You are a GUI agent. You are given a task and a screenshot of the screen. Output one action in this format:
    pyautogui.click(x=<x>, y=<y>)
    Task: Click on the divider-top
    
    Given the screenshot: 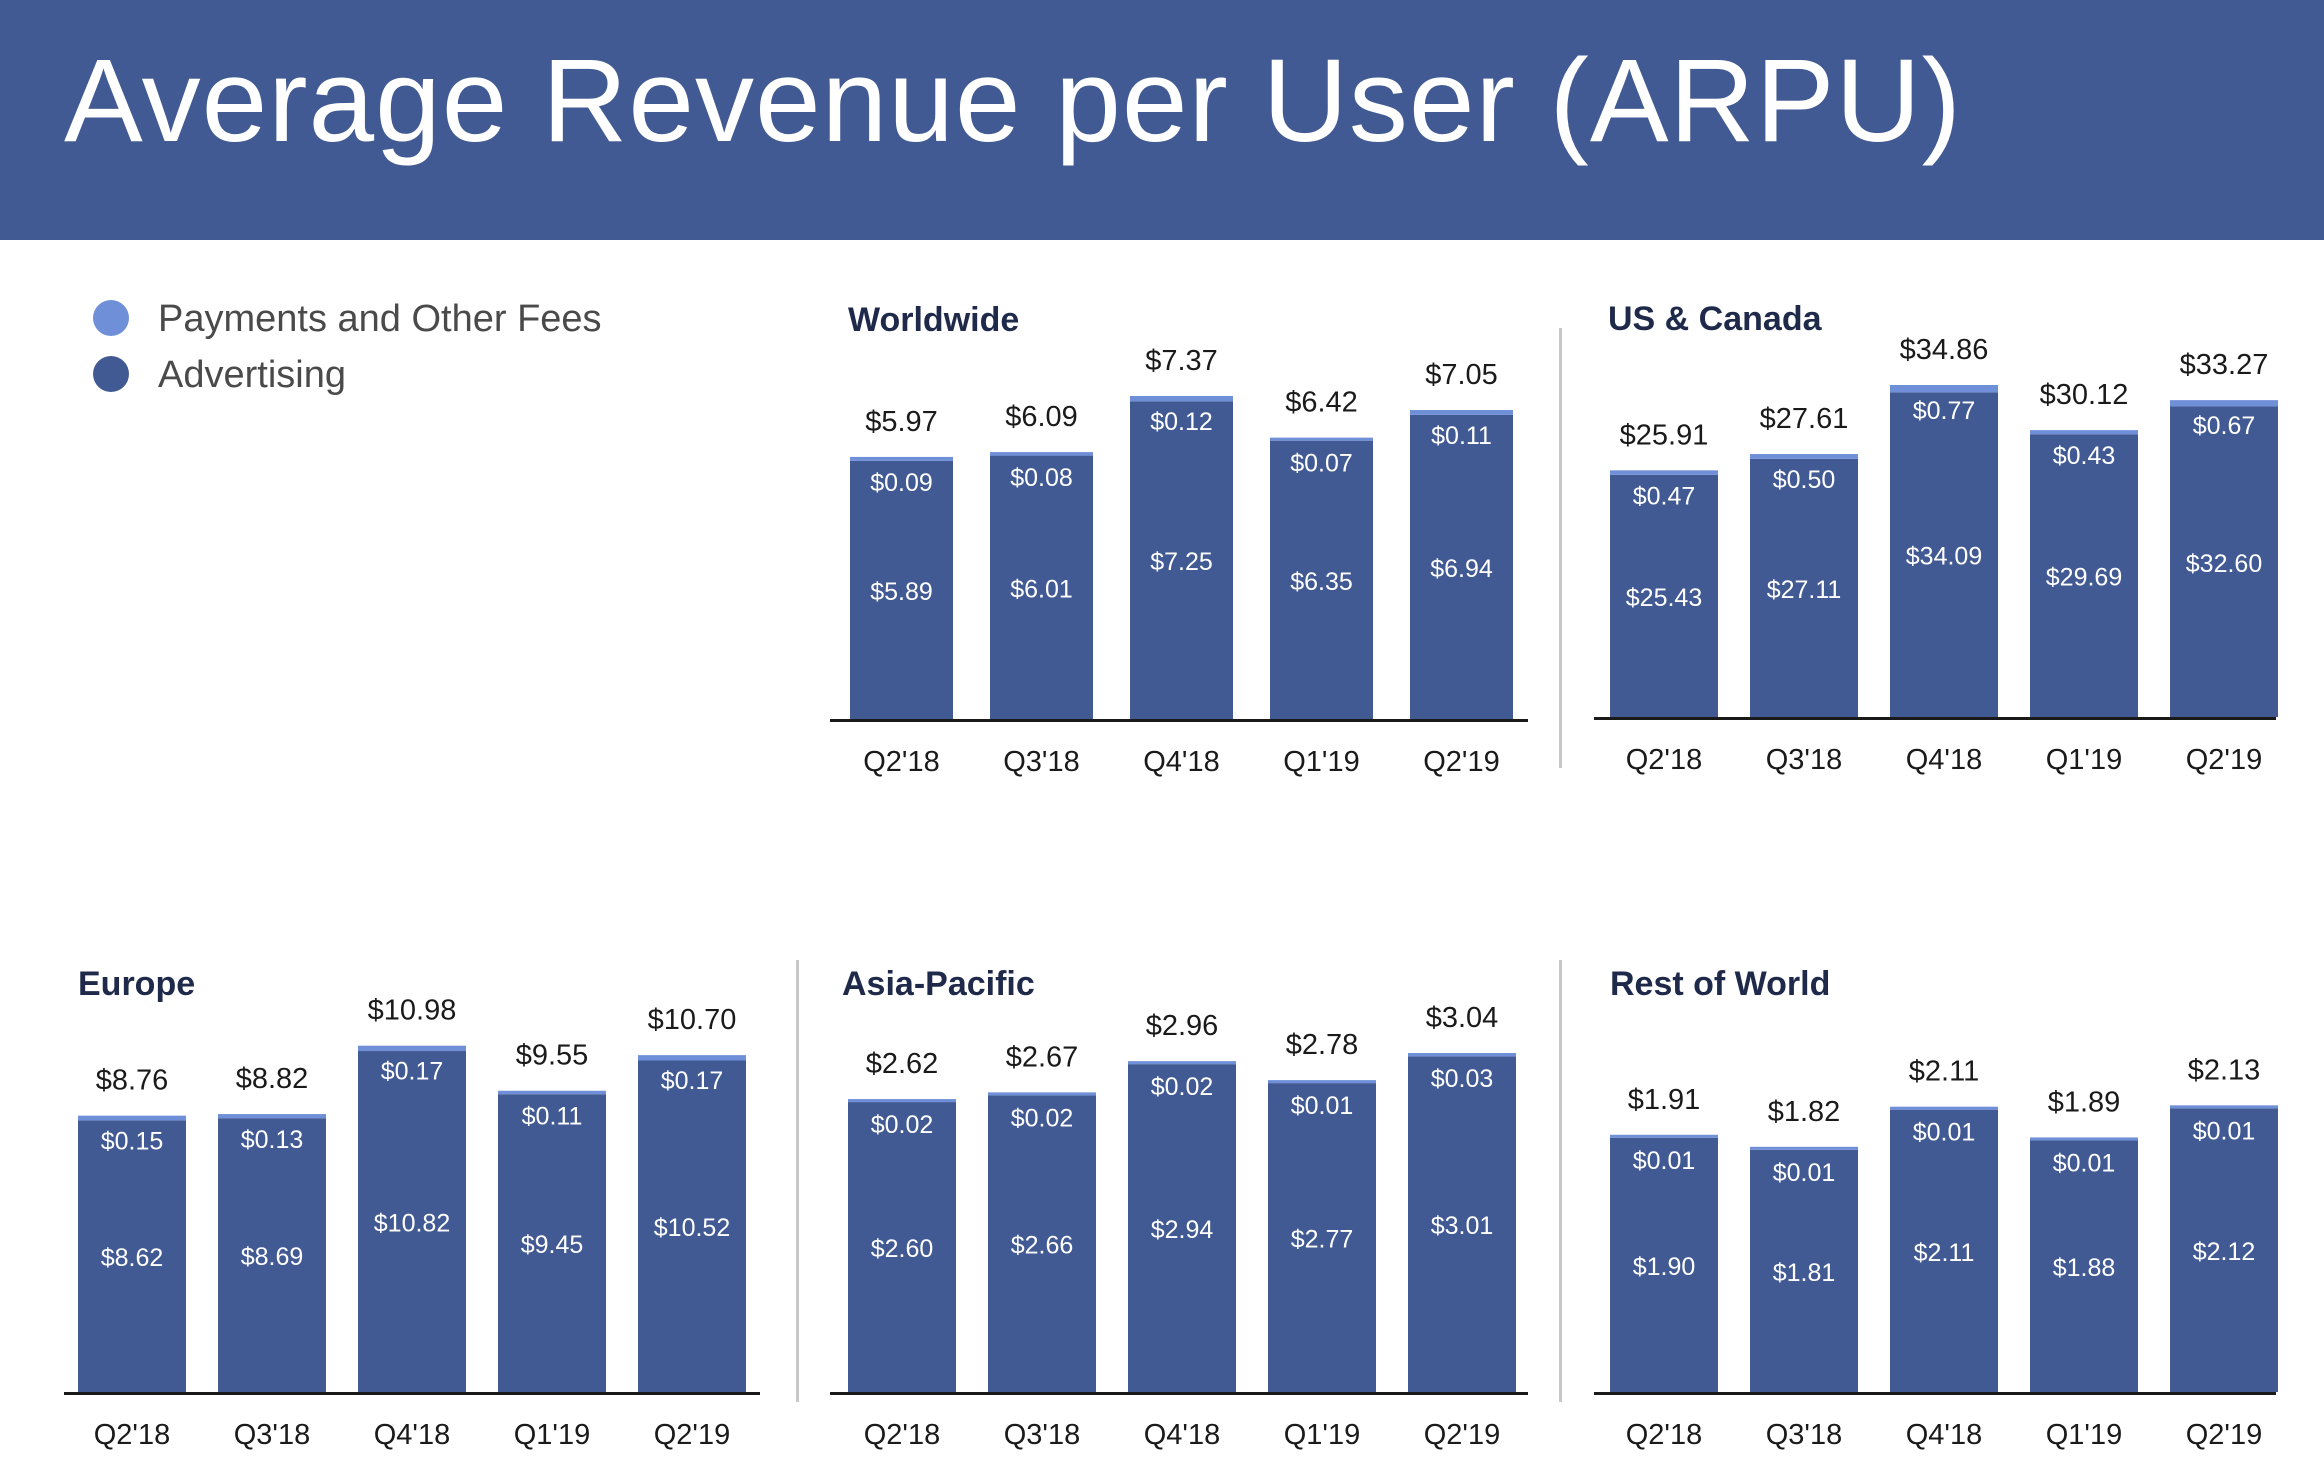 What is the action you would take?
    pyautogui.click(x=1560, y=548)
    